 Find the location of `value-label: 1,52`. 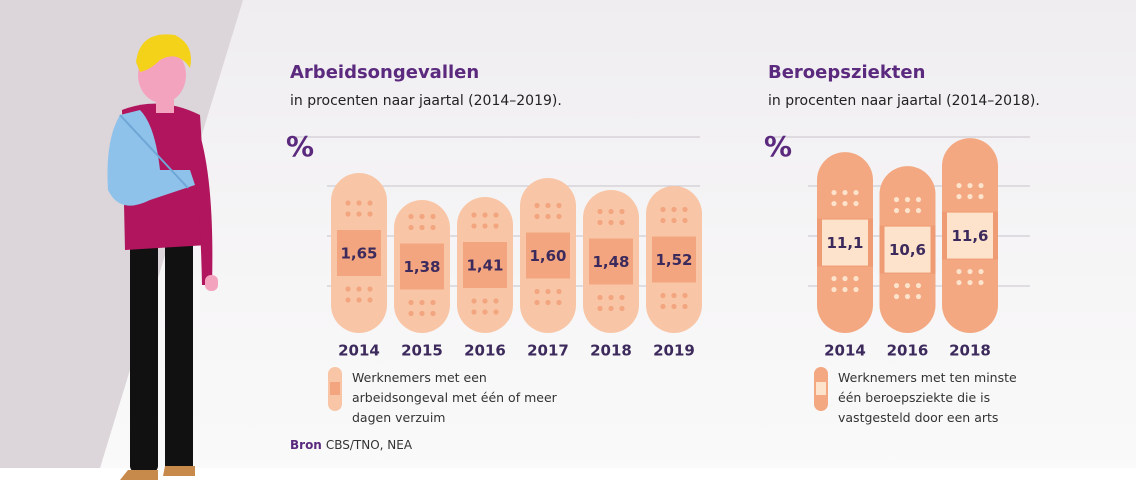

value-label: 1,52 is located at coordinates (673, 260).